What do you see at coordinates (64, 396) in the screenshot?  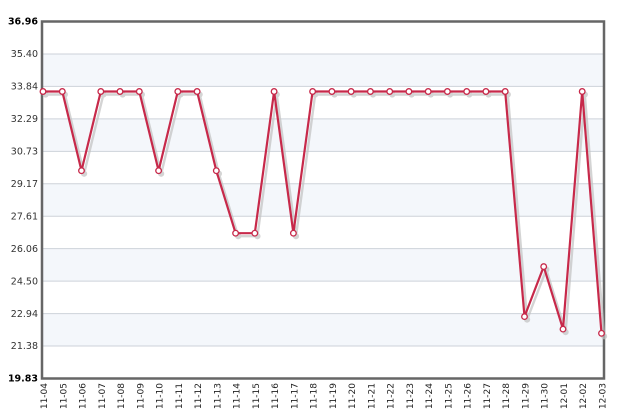 I see `x-axis-tick-label: 11-05` at bounding box center [64, 396].